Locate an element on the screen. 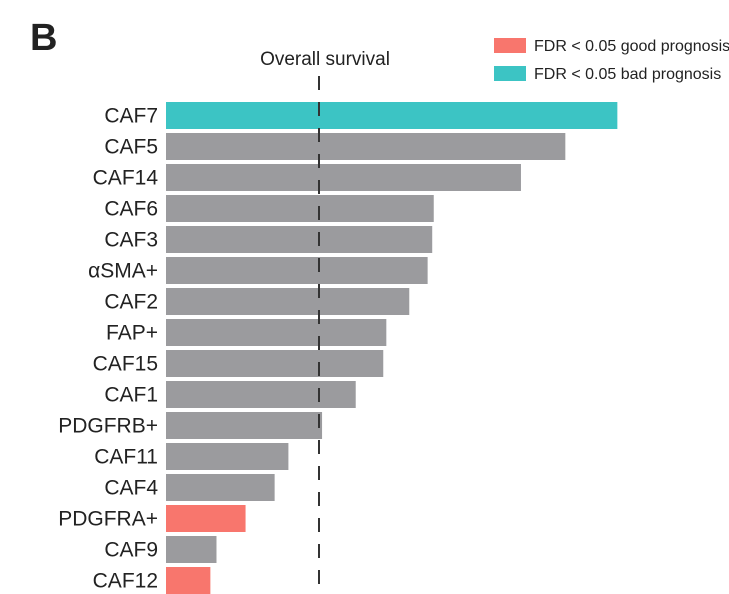 This screenshot has height=594, width=729. legend-label-bad: FDR < 0.05 bad prognosis is located at coordinates (627, 74).